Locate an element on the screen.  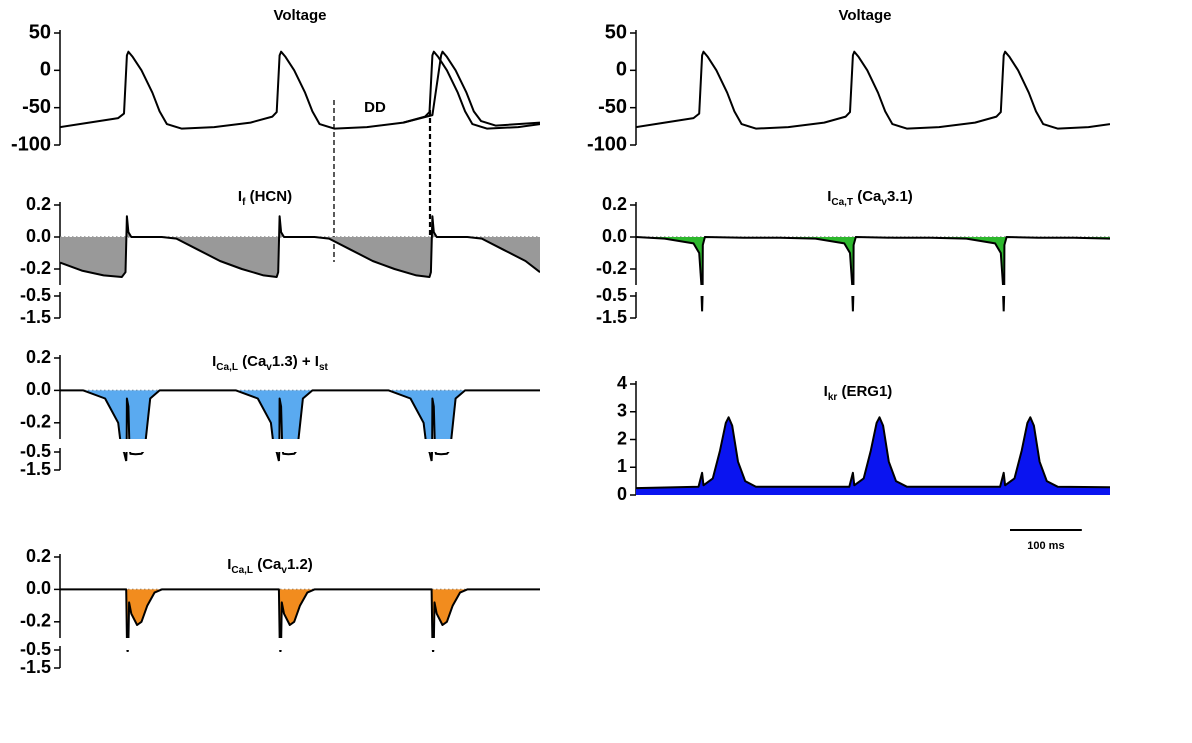
title-subscript: Ca,T is located at coordinates (842, 202).